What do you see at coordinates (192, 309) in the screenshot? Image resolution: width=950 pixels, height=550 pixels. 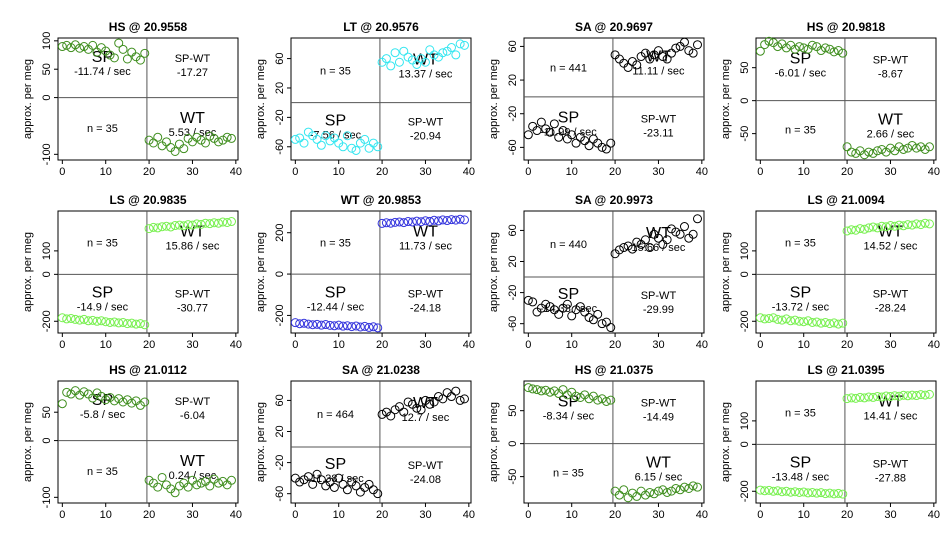 I see `spwt-value: -30.77` at bounding box center [192, 309].